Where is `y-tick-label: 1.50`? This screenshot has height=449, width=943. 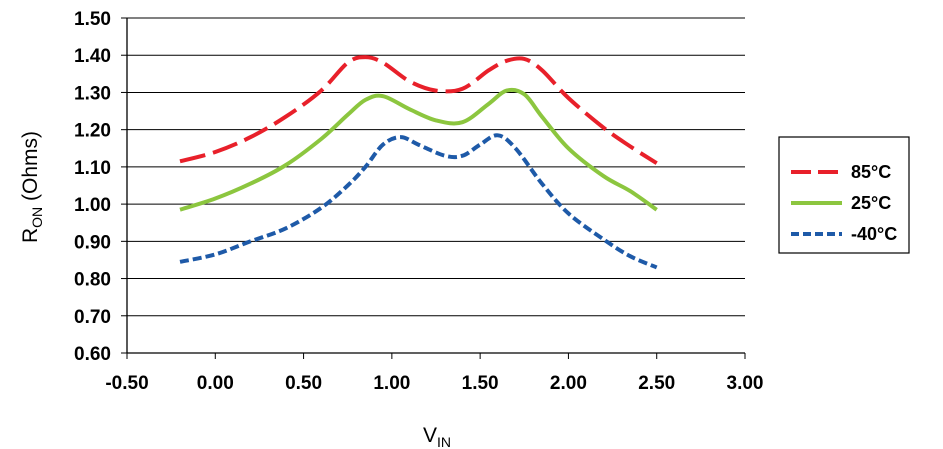
y-tick-label: 1.50 is located at coordinates (92, 19).